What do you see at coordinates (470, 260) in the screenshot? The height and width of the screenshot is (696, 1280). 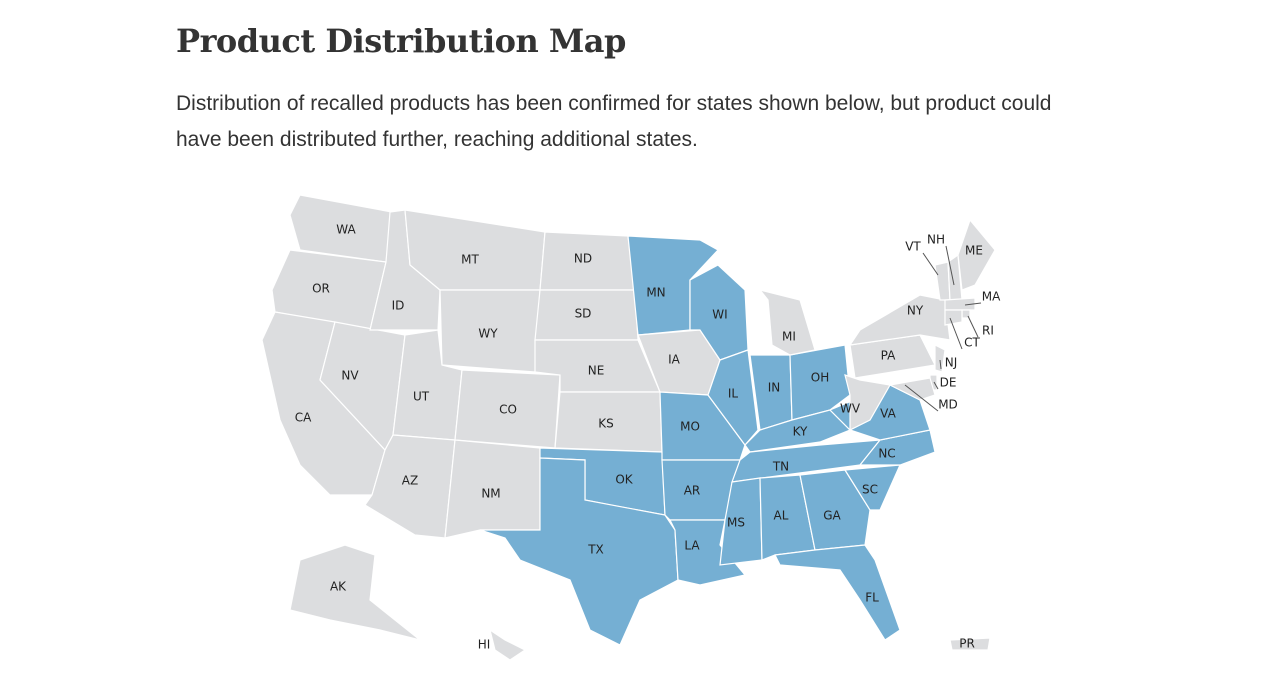 I see `state-label: MT` at bounding box center [470, 260].